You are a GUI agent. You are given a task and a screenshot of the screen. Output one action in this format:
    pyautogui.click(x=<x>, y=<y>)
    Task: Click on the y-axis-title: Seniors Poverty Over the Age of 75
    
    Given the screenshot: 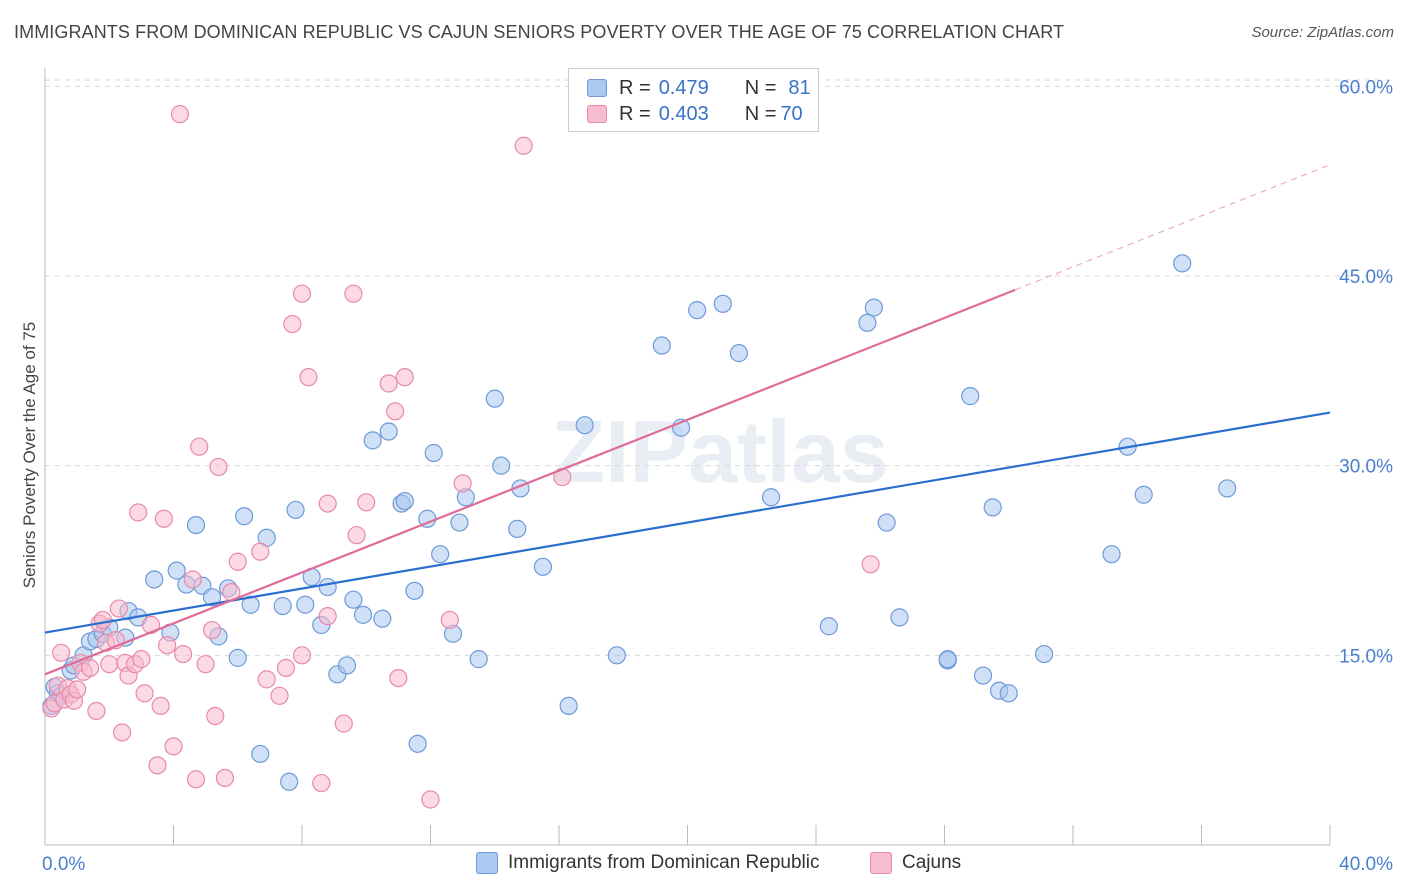 What is the action you would take?
    pyautogui.click(x=29, y=455)
    